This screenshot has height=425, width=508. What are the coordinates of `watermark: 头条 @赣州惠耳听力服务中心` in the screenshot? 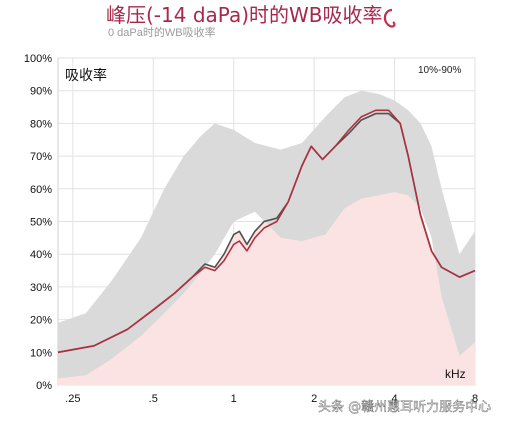 It's located at (404, 407).